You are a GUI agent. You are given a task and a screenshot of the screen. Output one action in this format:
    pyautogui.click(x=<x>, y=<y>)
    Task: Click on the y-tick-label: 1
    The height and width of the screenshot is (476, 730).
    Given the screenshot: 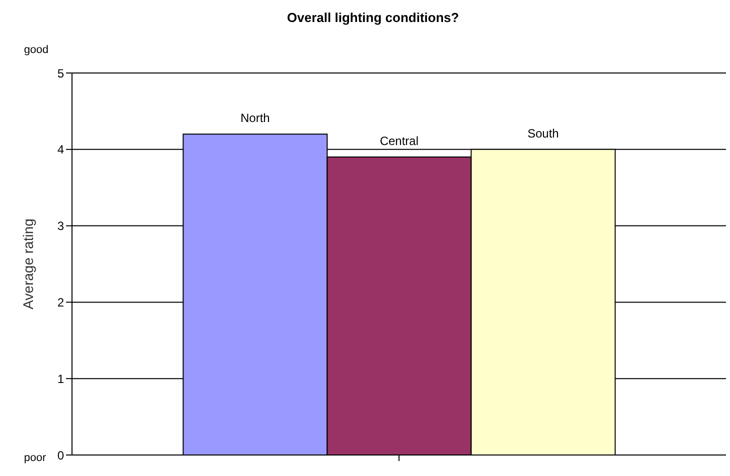 What is the action you would take?
    pyautogui.click(x=60, y=379)
    